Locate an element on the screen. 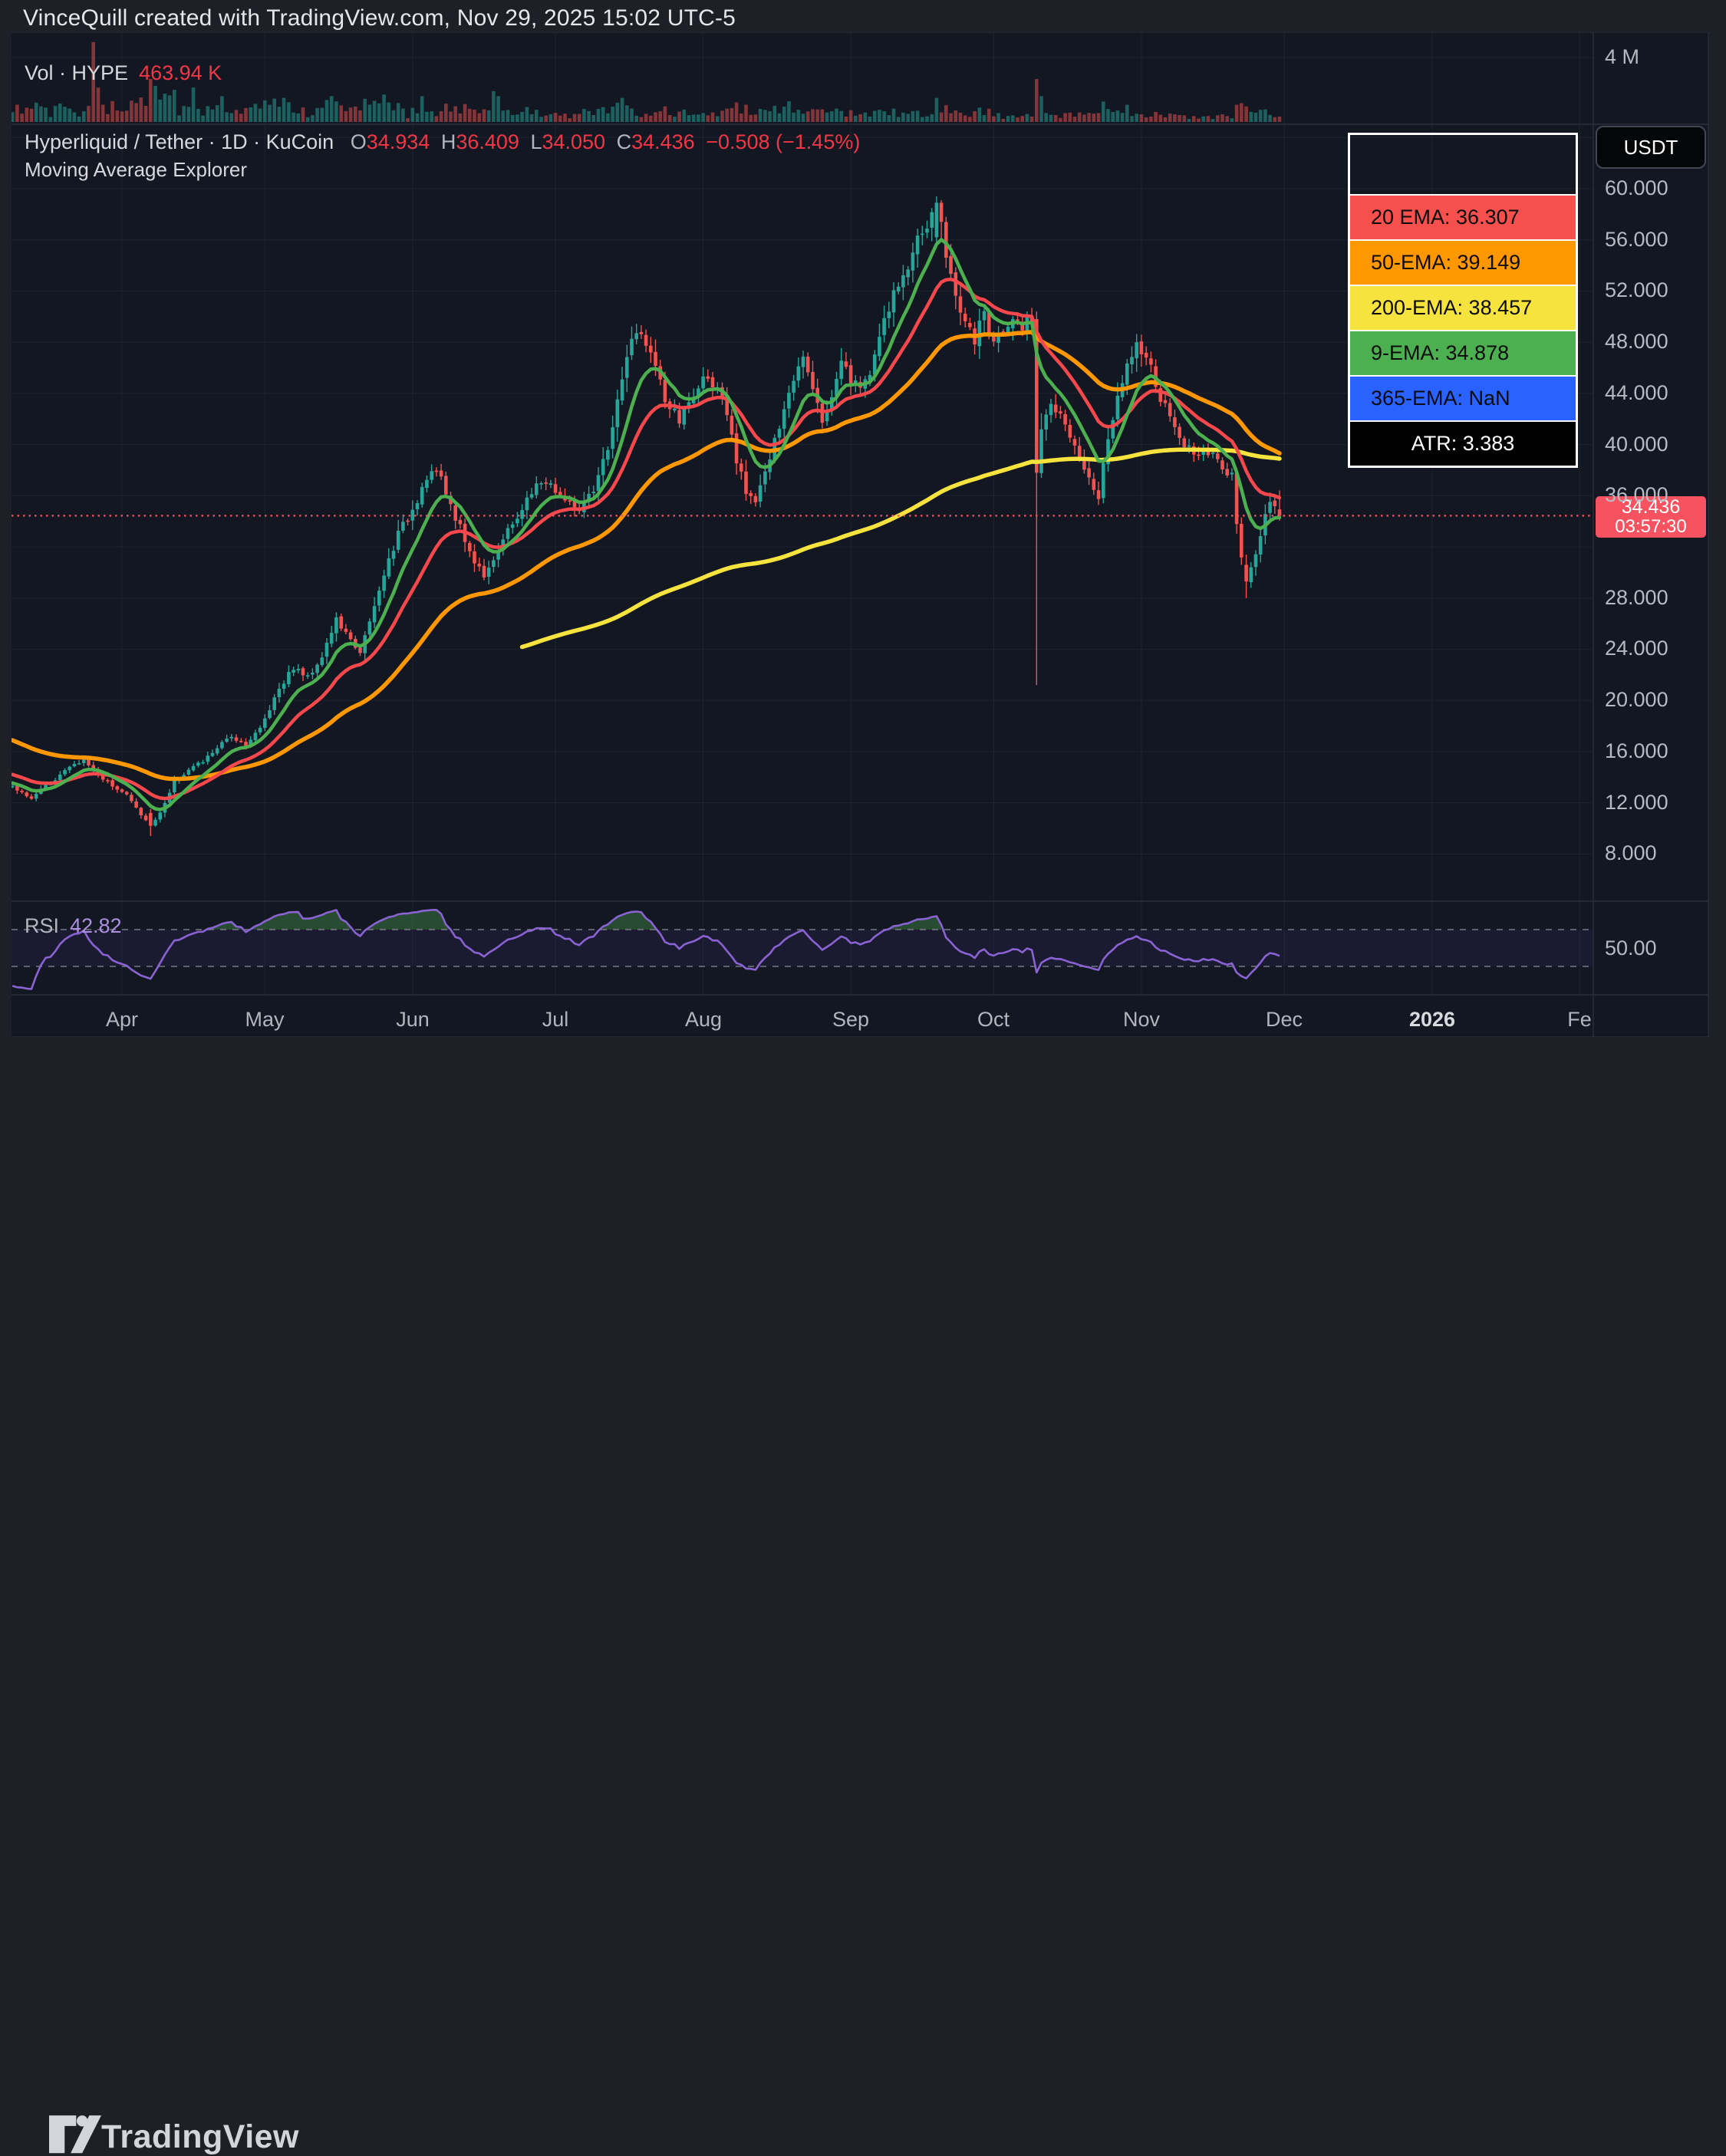  rsi-label: RSI is located at coordinates (42, 925).